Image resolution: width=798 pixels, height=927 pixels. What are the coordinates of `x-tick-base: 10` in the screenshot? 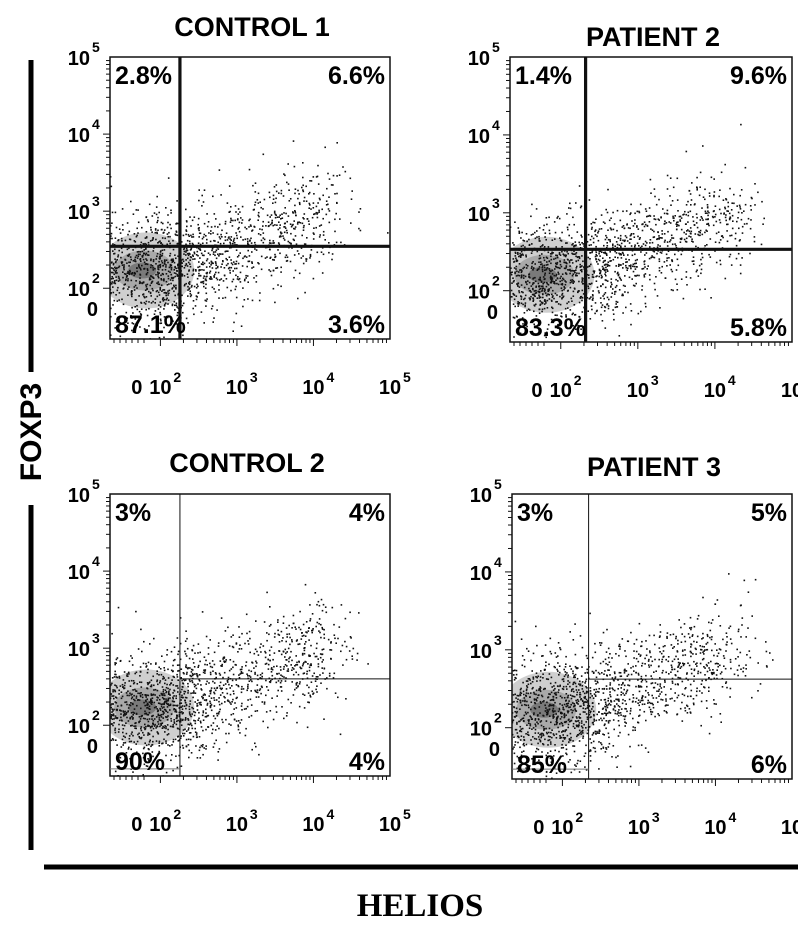 It's located at (390, 388).